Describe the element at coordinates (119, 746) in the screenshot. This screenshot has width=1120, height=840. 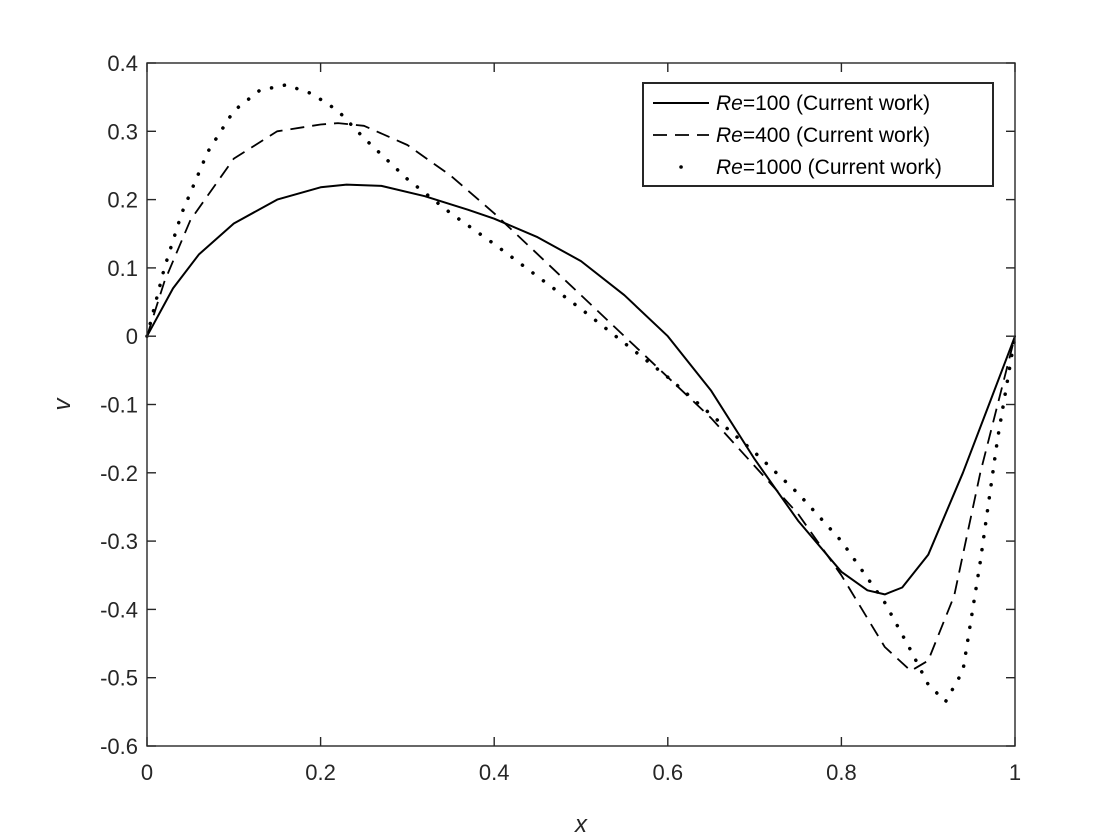
I see `y-tick-label: -0.6` at that location.